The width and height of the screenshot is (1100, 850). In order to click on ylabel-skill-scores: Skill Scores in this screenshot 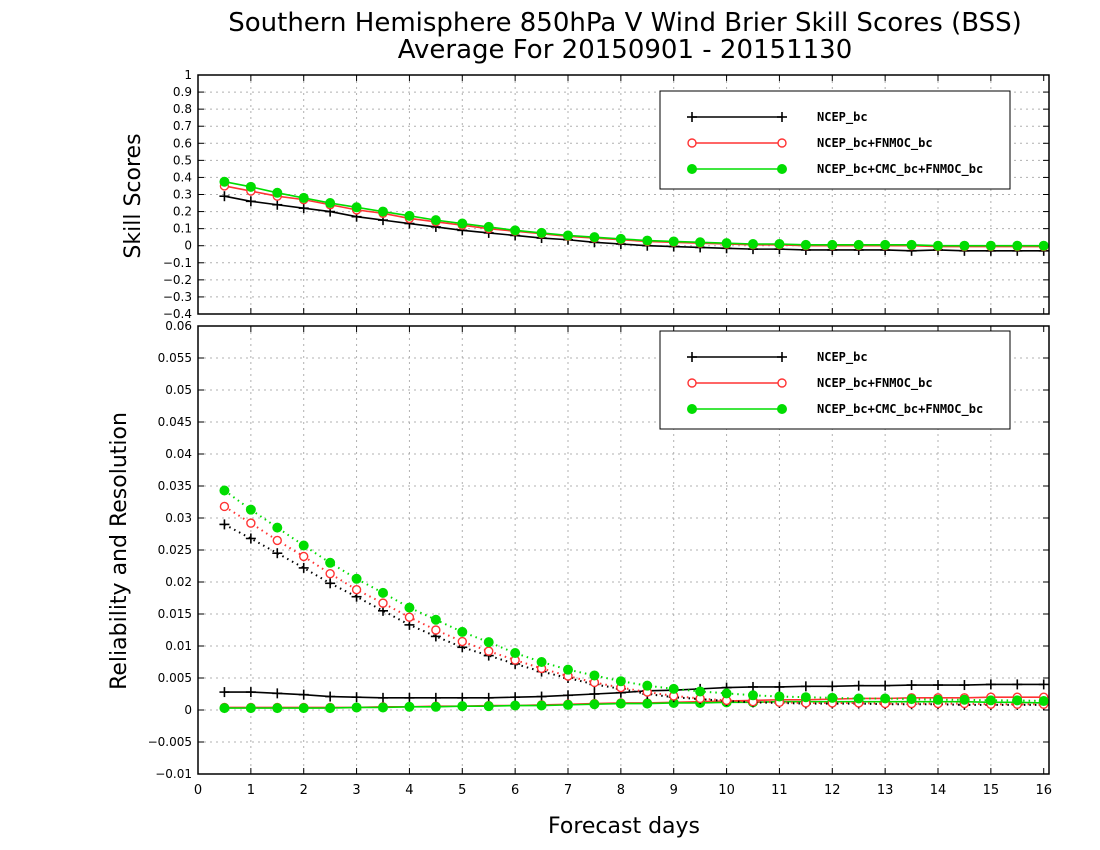, I will do `click(133, 195)`.